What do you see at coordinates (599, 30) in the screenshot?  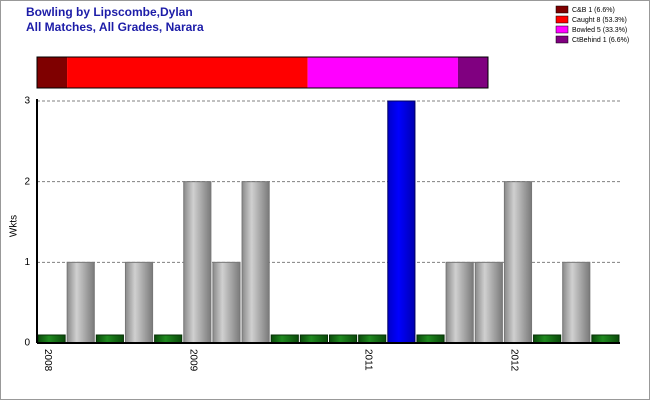 I see `legend-label: Bowled 5 (33.3%)` at bounding box center [599, 30].